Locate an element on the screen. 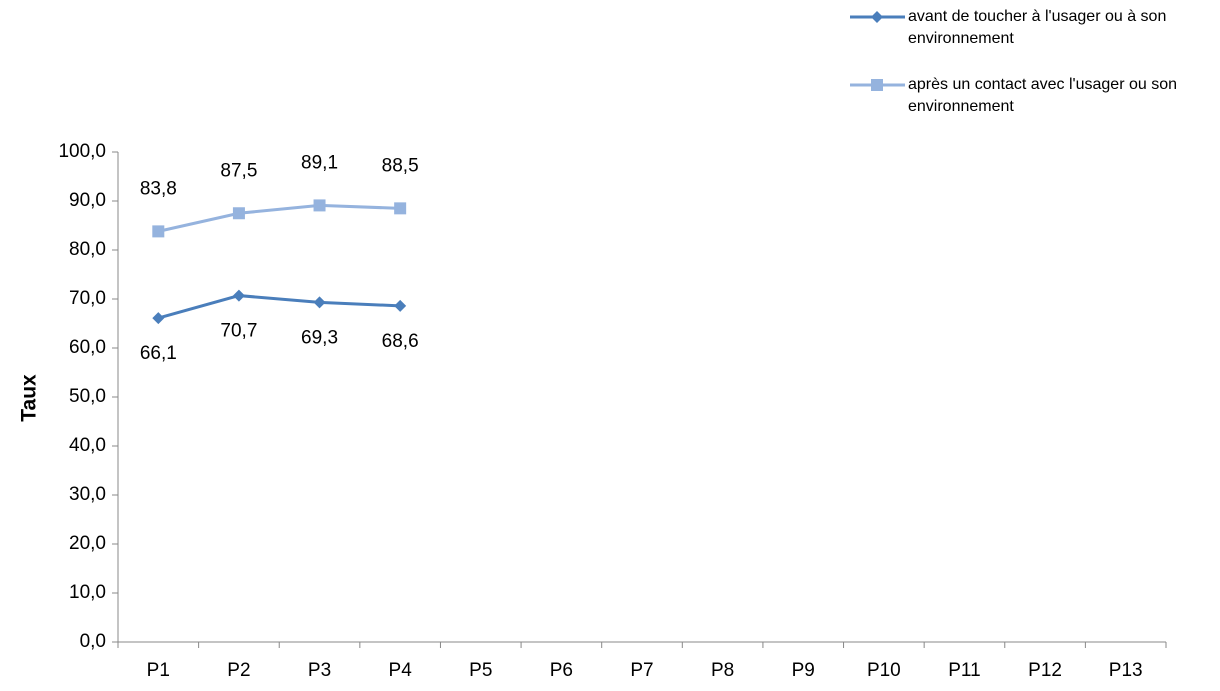 This screenshot has height=691, width=1220. x-tick-label: P5 is located at coordinates (480, 670).